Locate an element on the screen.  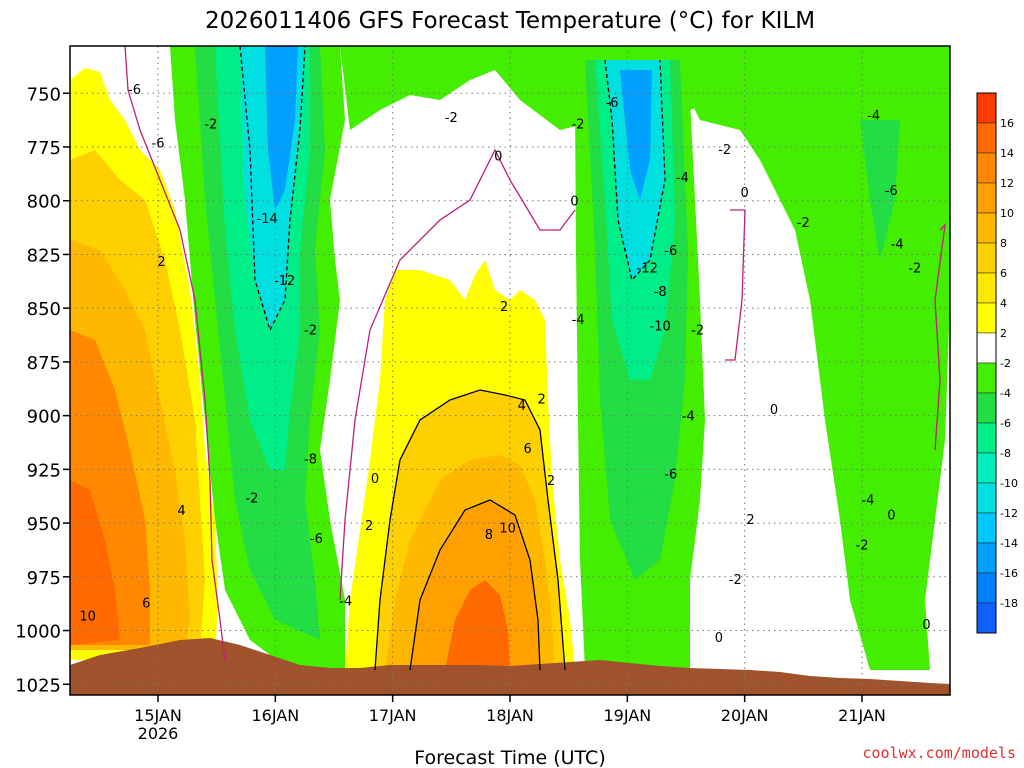
colorbar-frame is located at coordinates (986, 363).